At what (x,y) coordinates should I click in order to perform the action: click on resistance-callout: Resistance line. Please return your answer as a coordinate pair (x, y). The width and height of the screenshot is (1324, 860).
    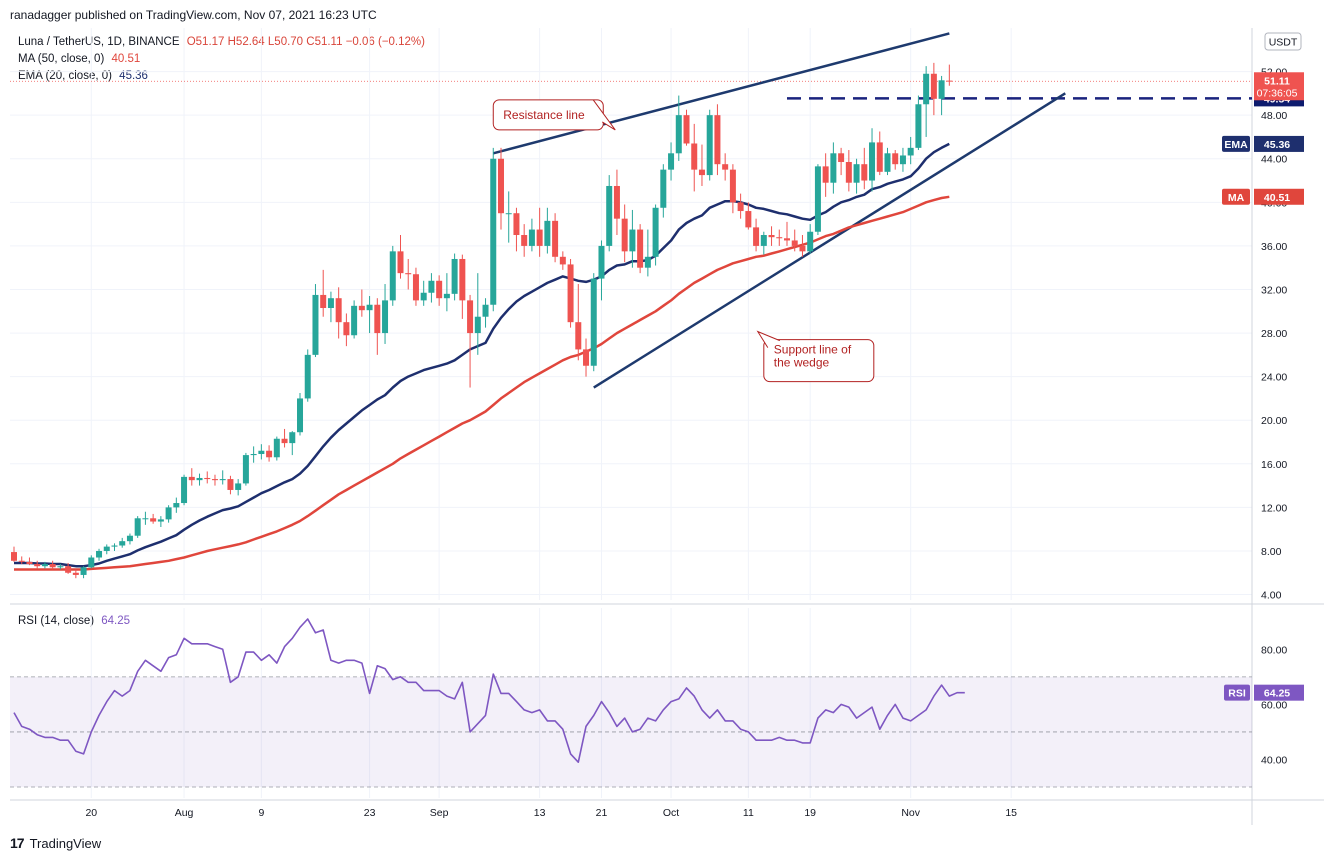
    Looking at the image, I should click on (548, 115).